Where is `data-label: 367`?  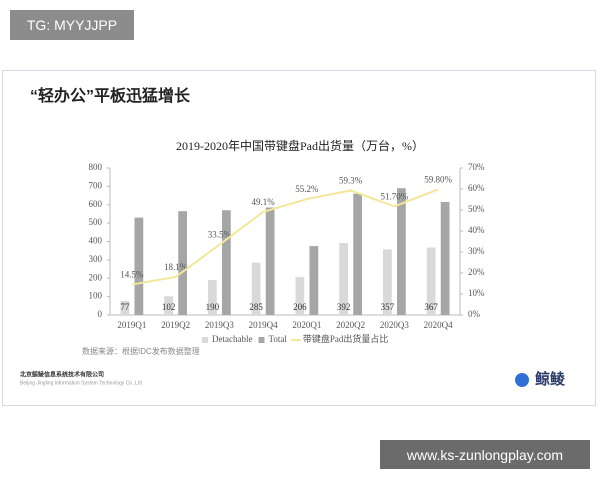
data-label: 367 is located at coordinates (431, 307).